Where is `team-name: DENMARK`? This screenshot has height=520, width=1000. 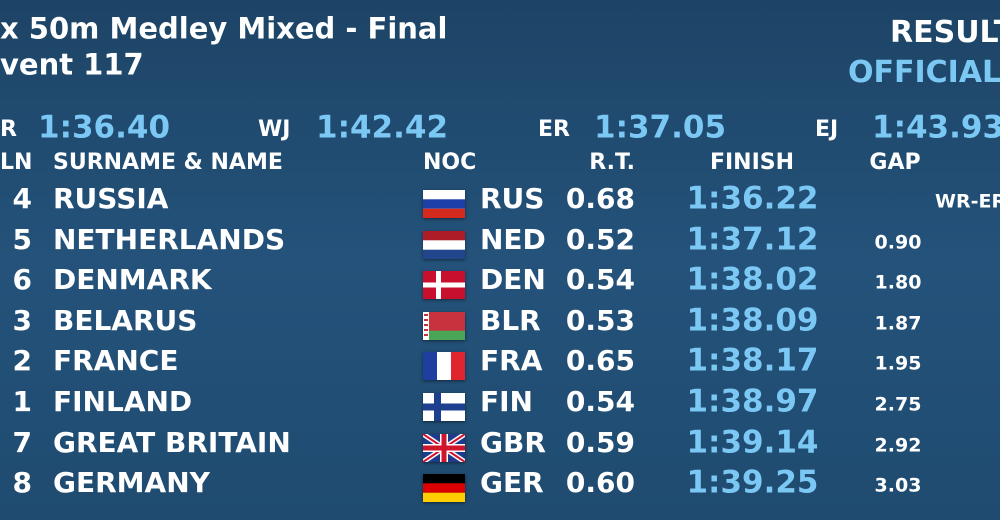 team-name: DENMARK is located at coordinates (132, 280).